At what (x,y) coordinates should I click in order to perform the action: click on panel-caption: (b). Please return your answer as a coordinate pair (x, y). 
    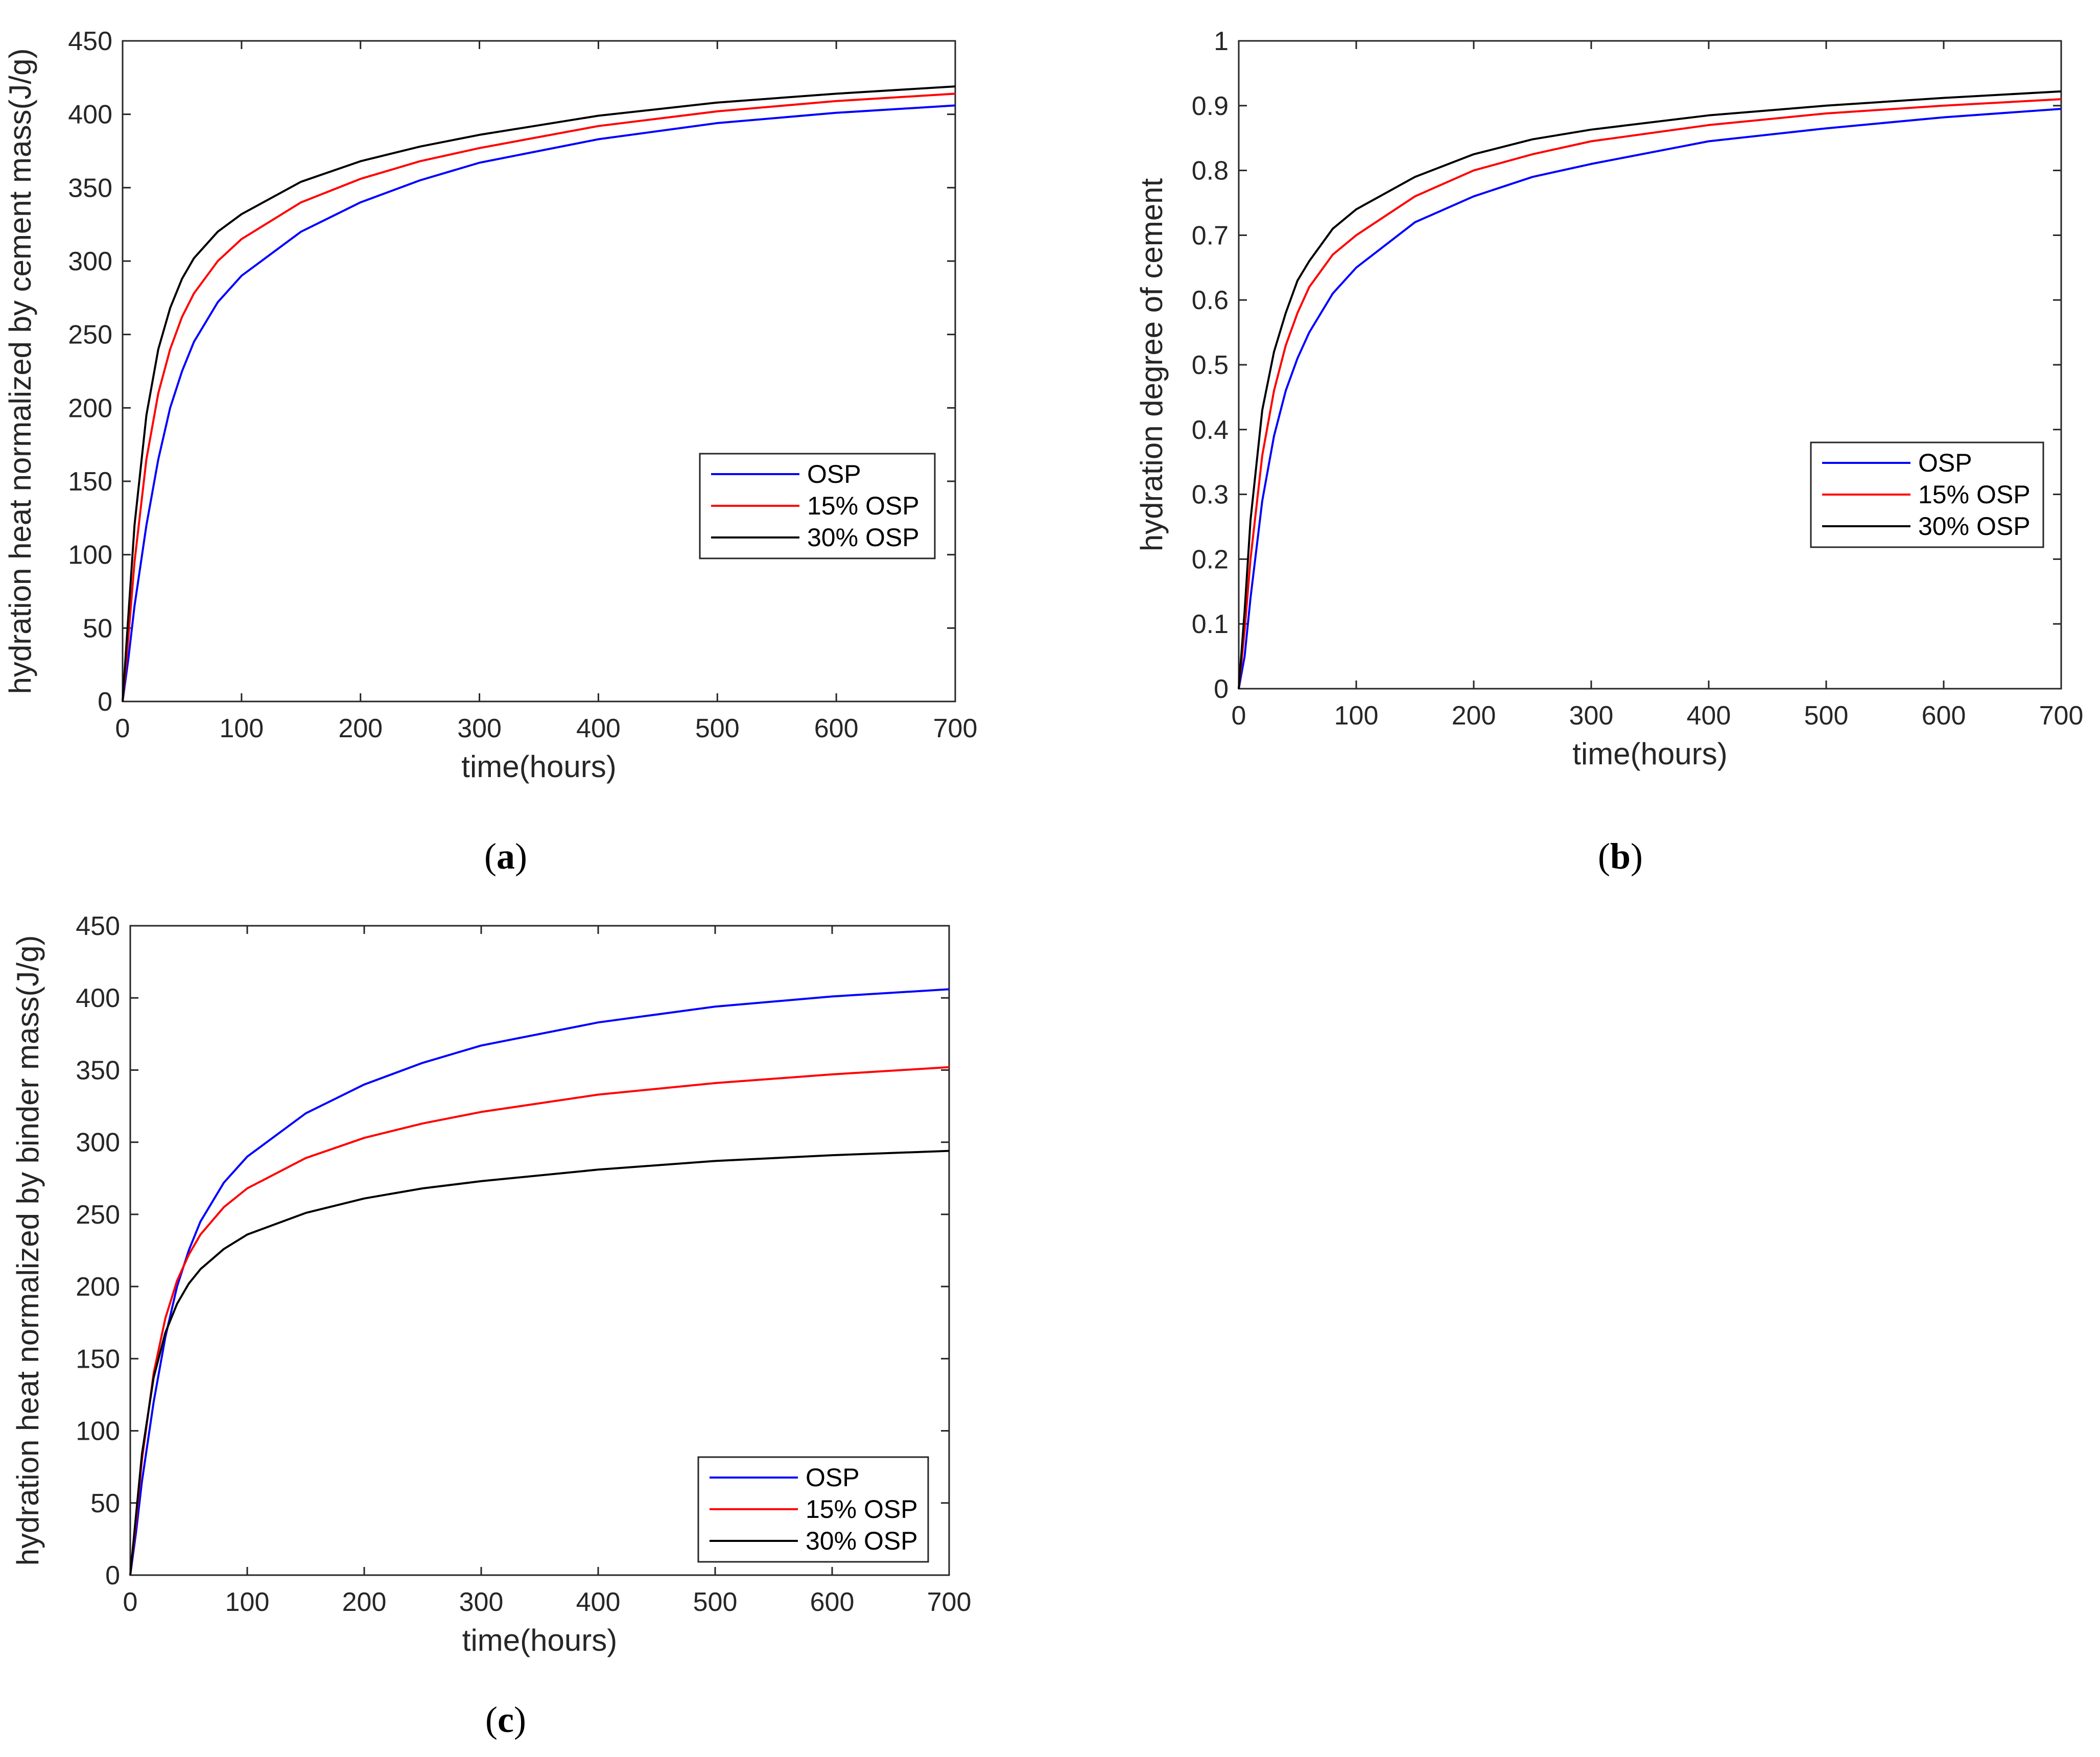
    Looking at the image, I should click on (1620, 856).